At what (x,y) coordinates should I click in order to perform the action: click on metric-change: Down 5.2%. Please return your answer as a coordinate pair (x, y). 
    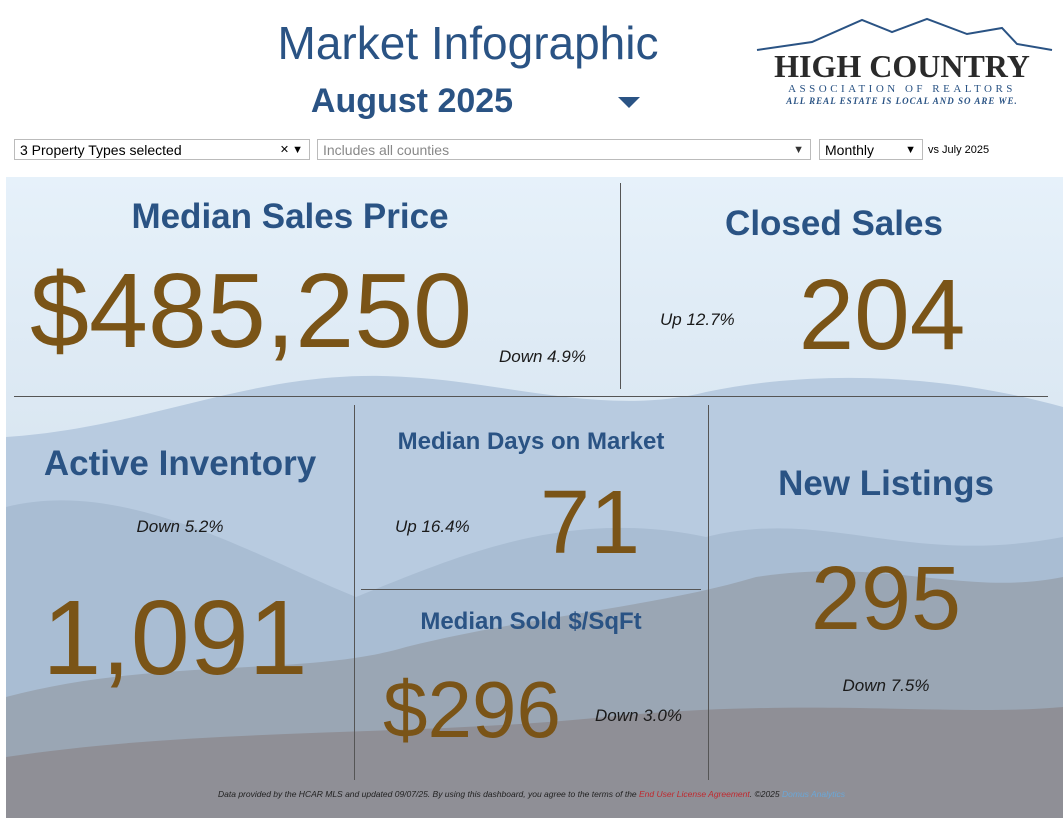
    Looking at the image, I should click on (180, 526).